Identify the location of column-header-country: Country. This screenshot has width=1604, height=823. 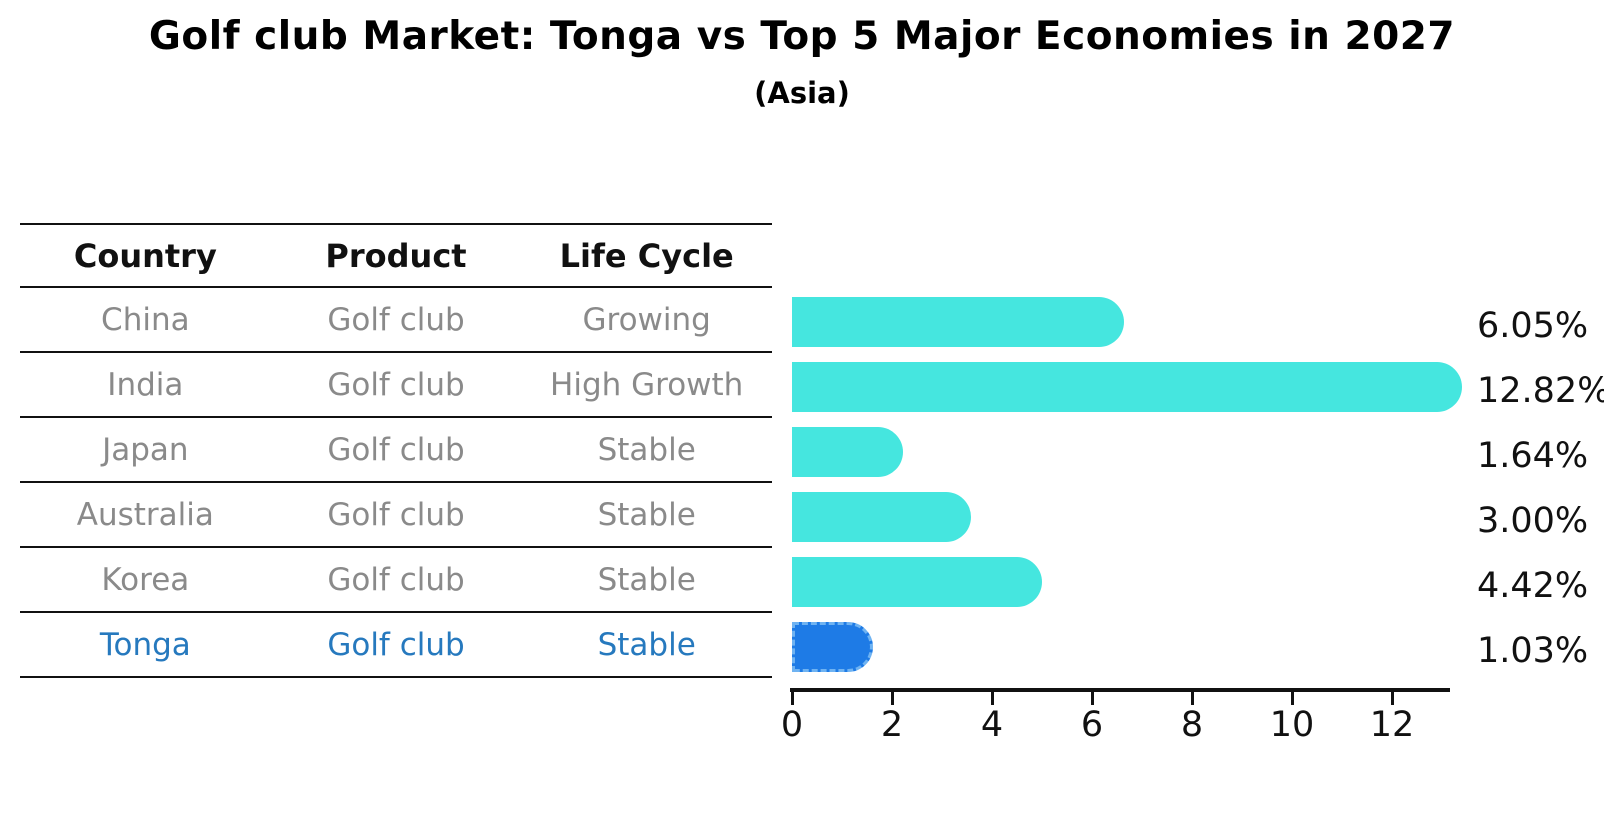
(145, 255).